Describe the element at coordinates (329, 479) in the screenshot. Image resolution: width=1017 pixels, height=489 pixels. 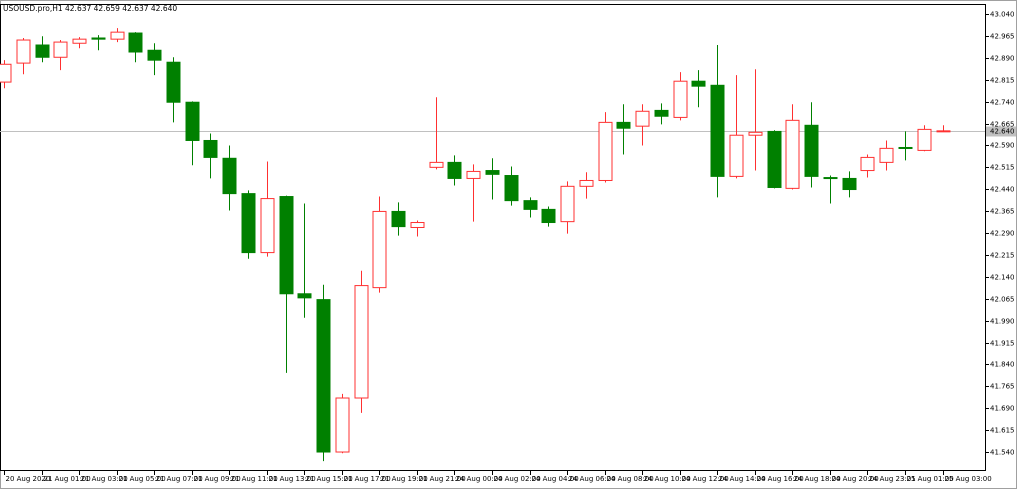
I see `x-tick-label: 21 Aug 15:00` at that location.